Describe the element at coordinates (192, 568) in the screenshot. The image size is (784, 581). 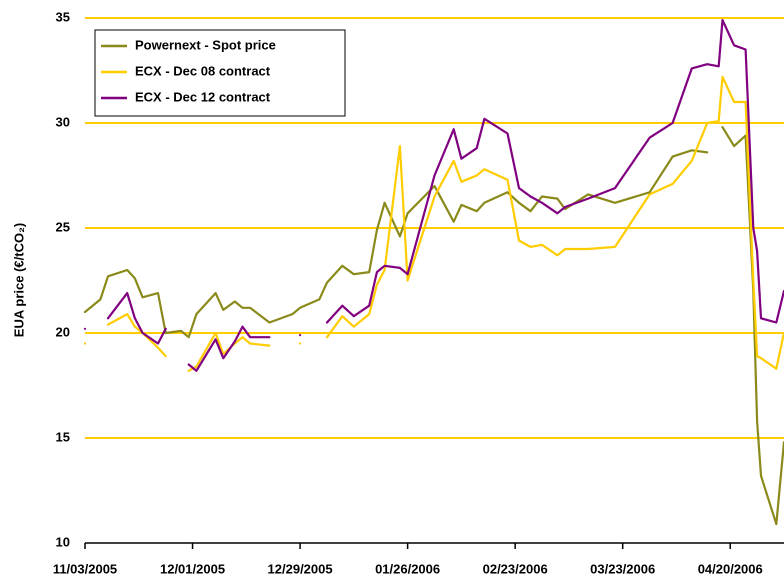
I see `x-tick-label: 12/01/2005` at that location.